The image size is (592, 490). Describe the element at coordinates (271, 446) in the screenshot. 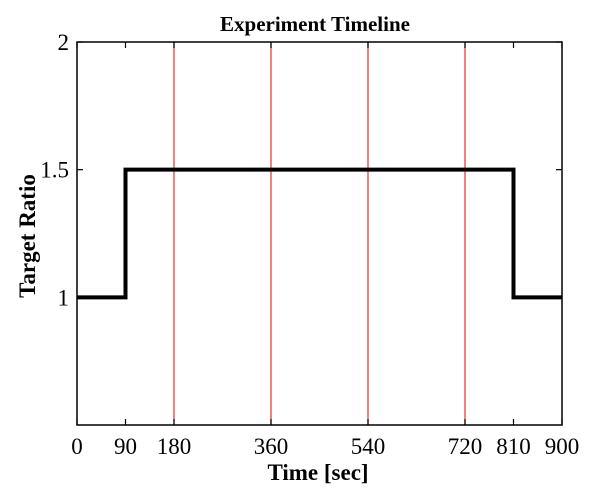

I see `x-tick-label-360: 360` at that location.